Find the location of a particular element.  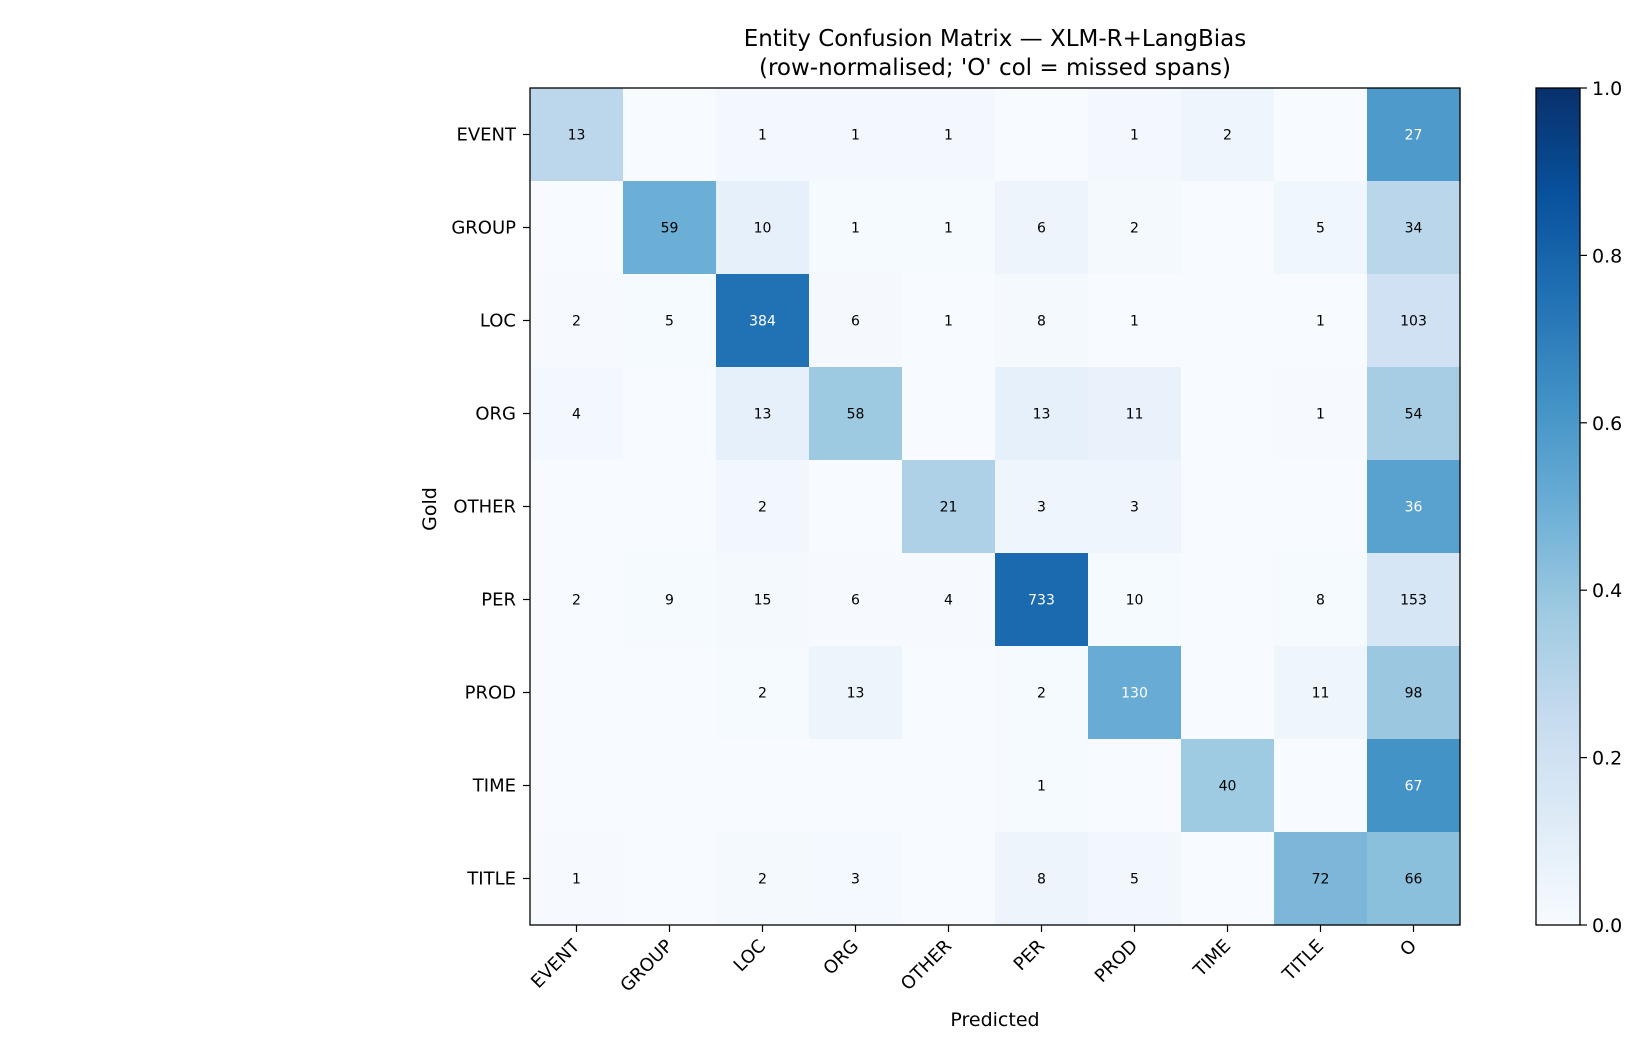

cell-label-loc-org: 6 is located at coordinates (855, 322).